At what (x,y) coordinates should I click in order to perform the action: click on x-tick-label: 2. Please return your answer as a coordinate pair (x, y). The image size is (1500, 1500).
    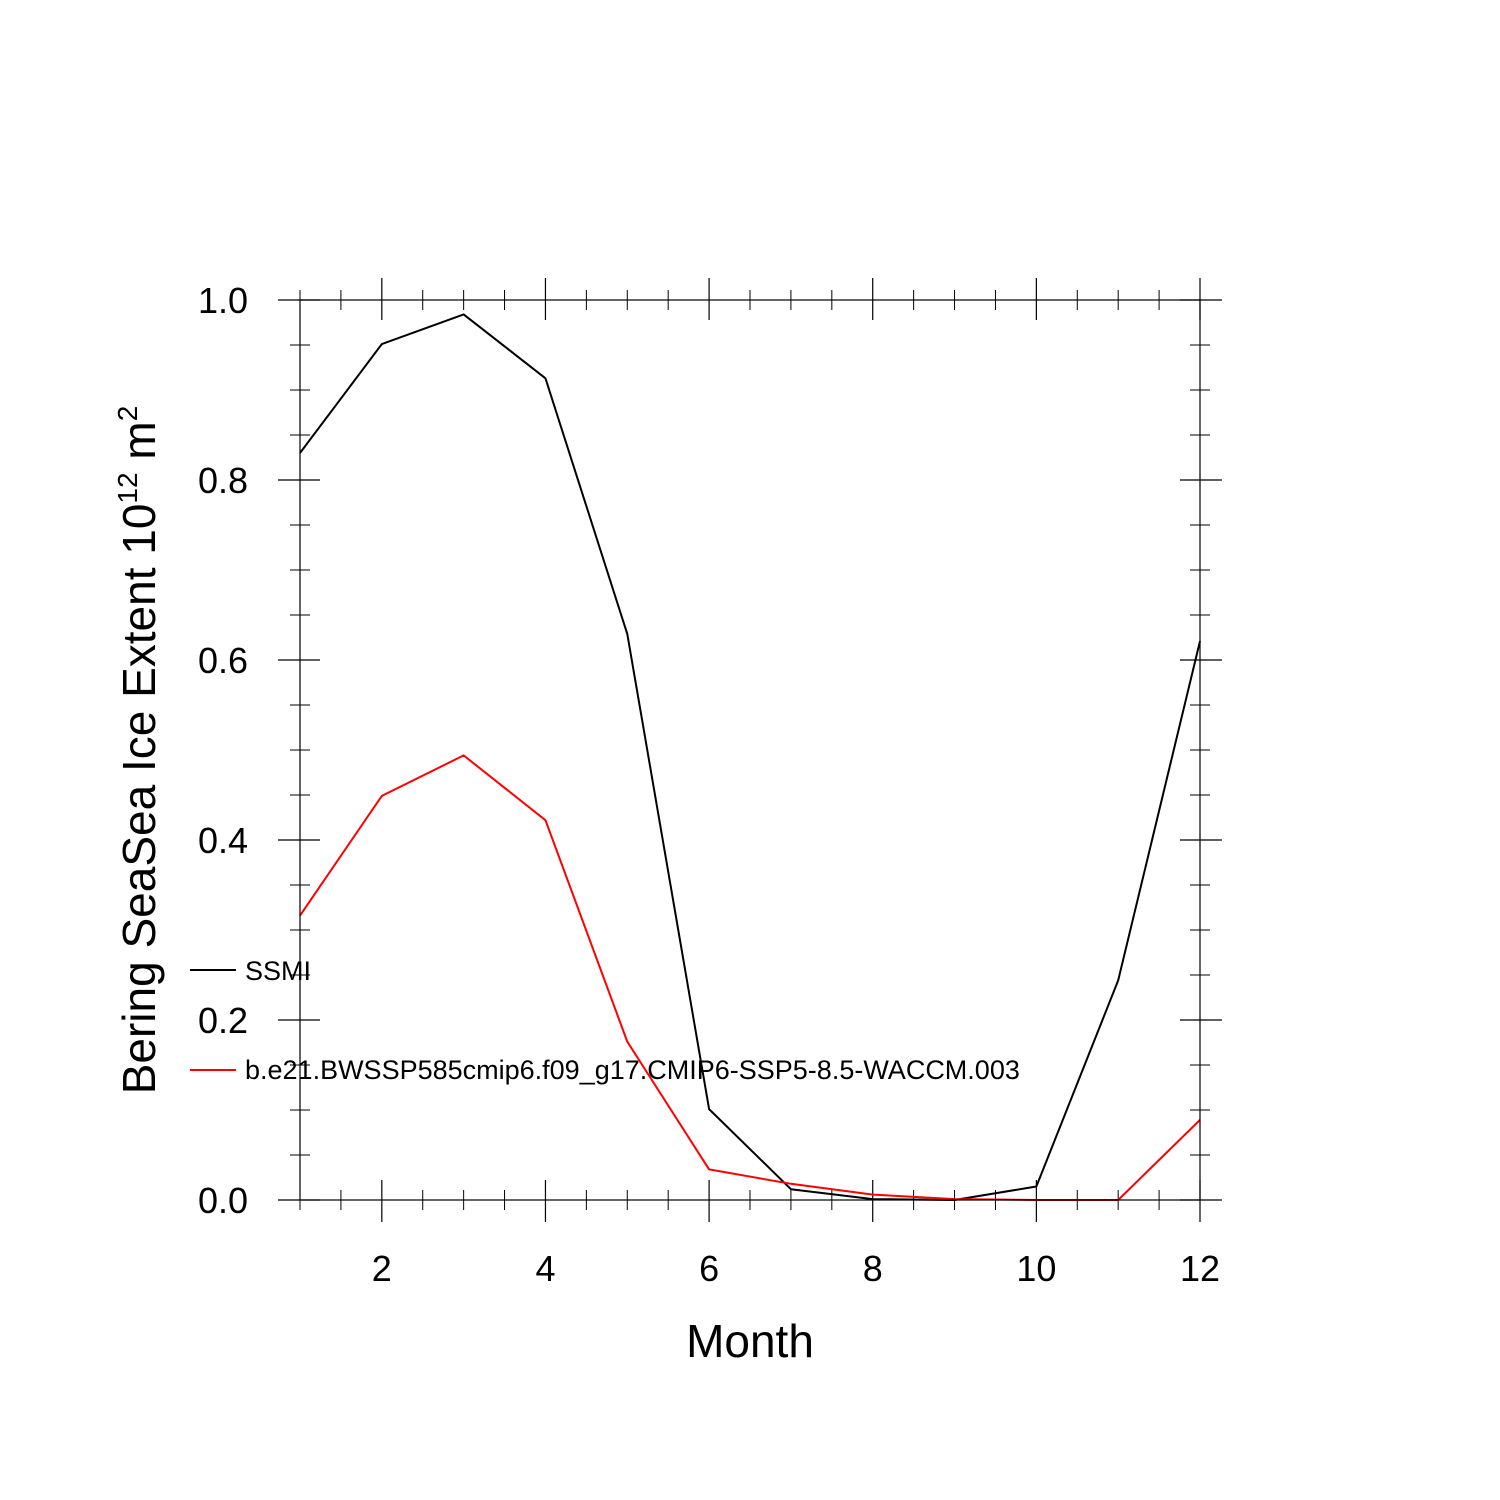
    Looking at the image, I should click on (382, 1268).